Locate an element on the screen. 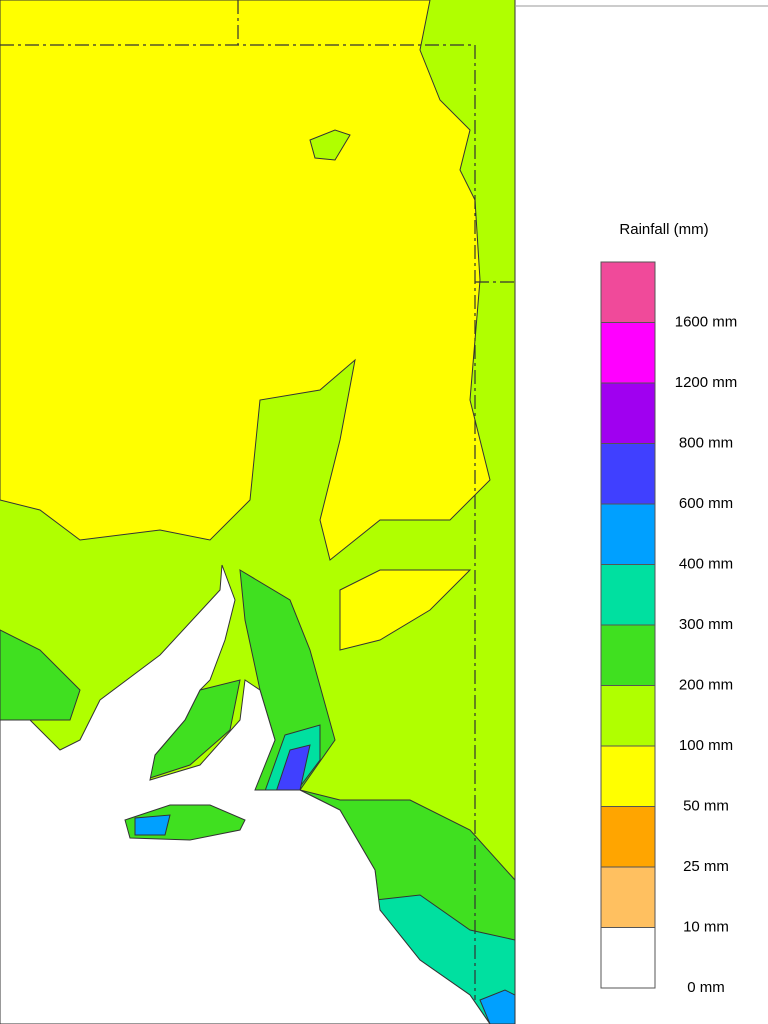 This screenshot has height=1024, width=768. legend-title: Rainfall (mm) is located at coordinates (663, 229).